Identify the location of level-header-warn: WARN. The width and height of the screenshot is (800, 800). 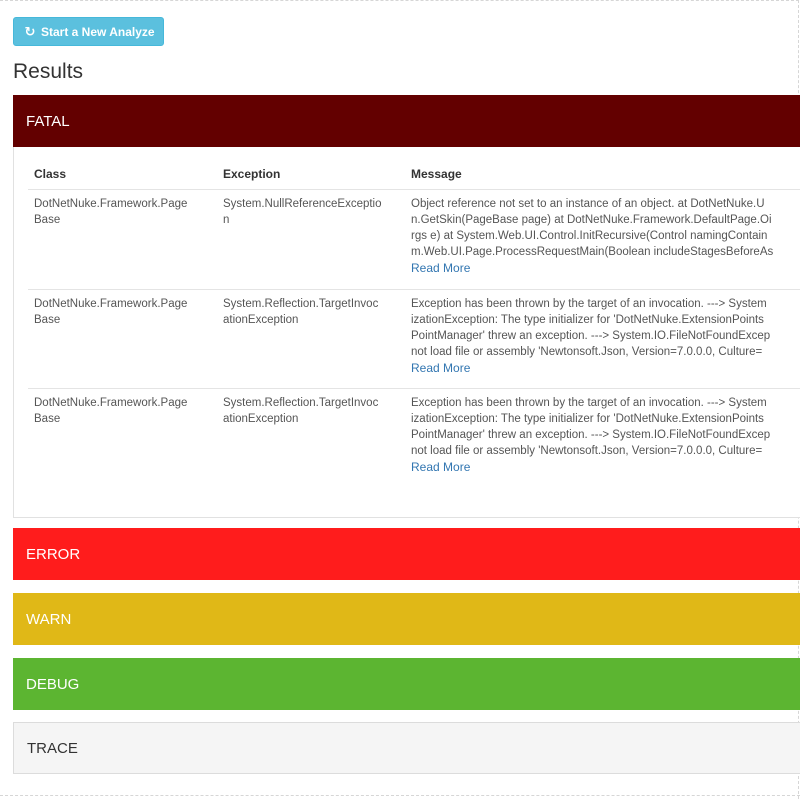
(406, 619).